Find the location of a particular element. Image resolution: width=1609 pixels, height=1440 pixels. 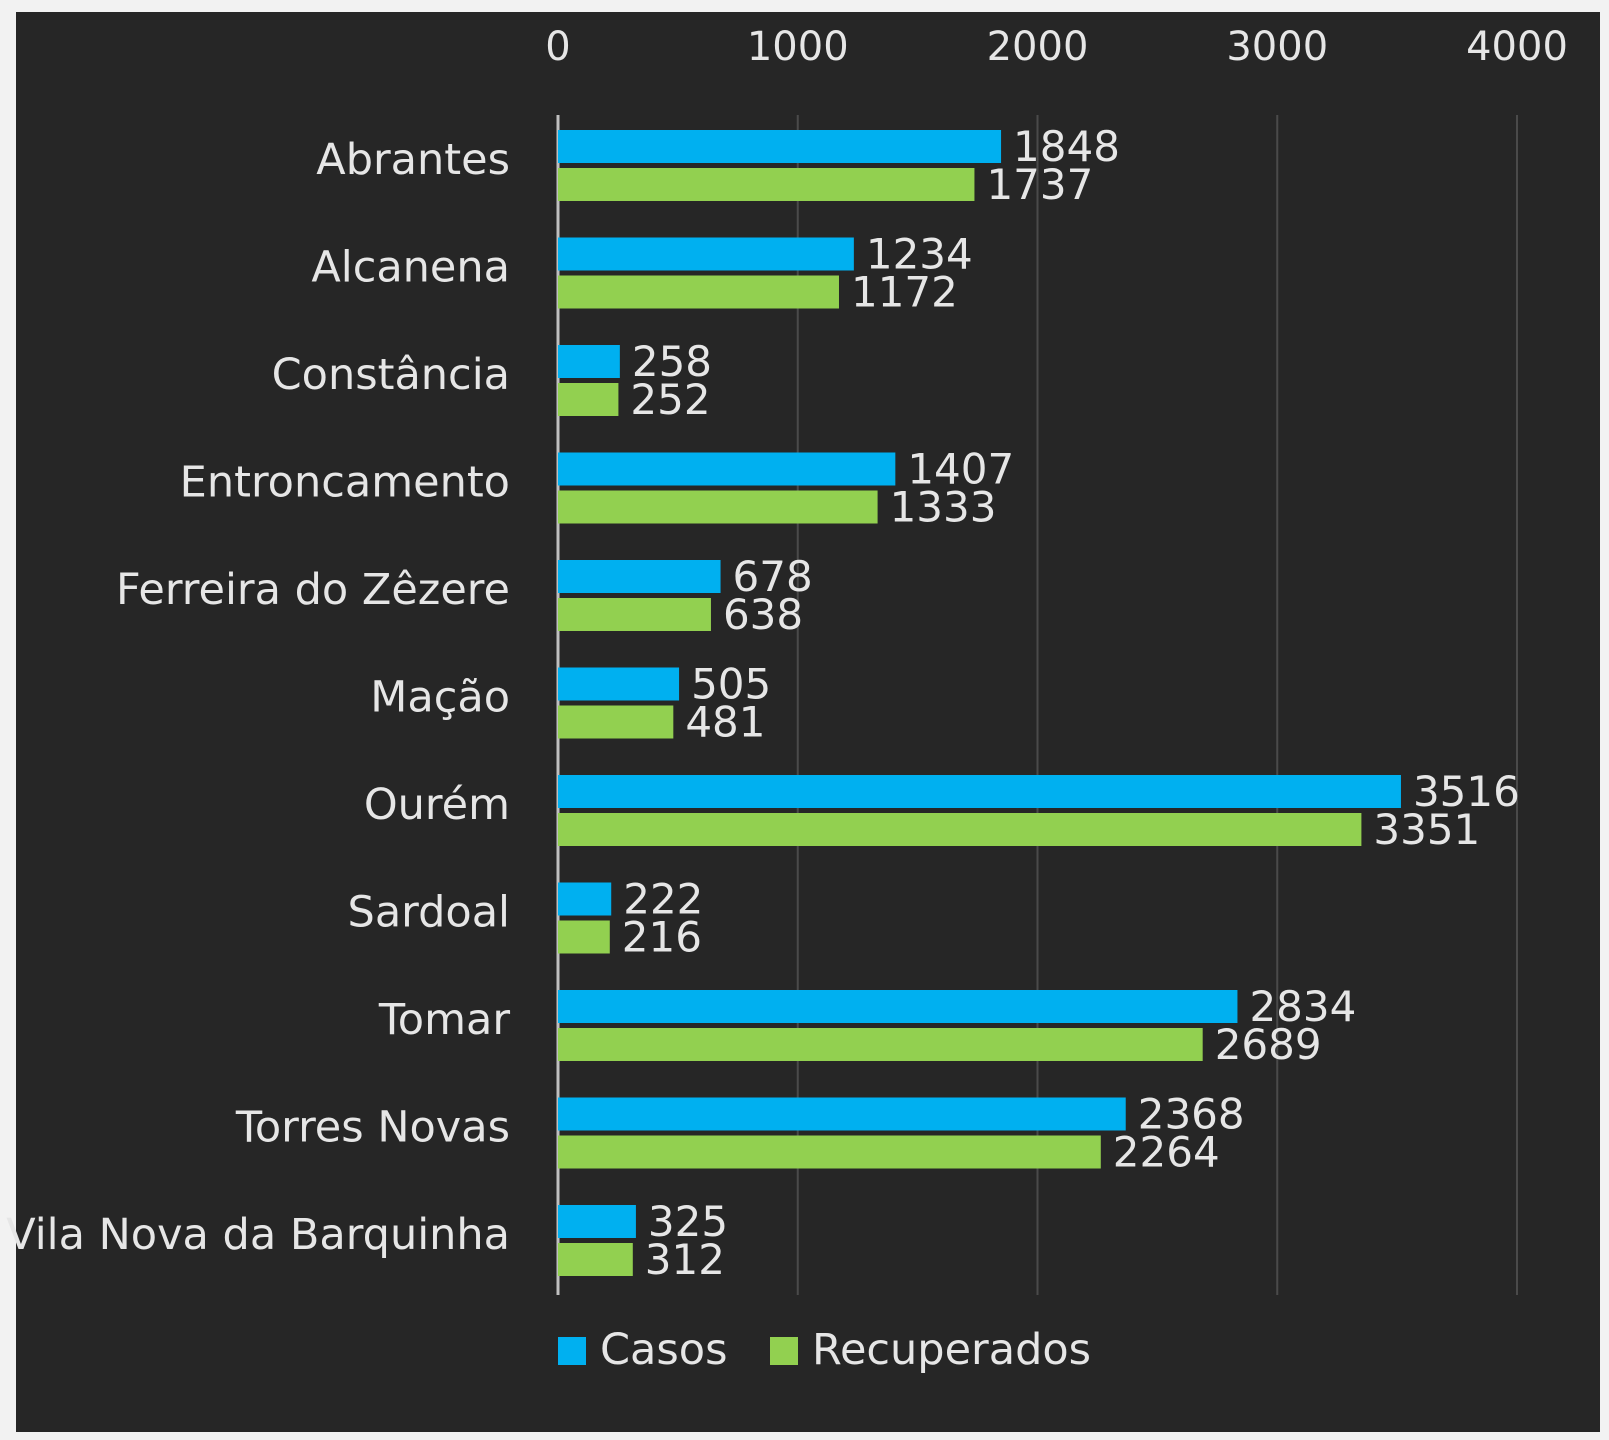

legend-label-casos: Casos is located at coordinates (664, 1350).